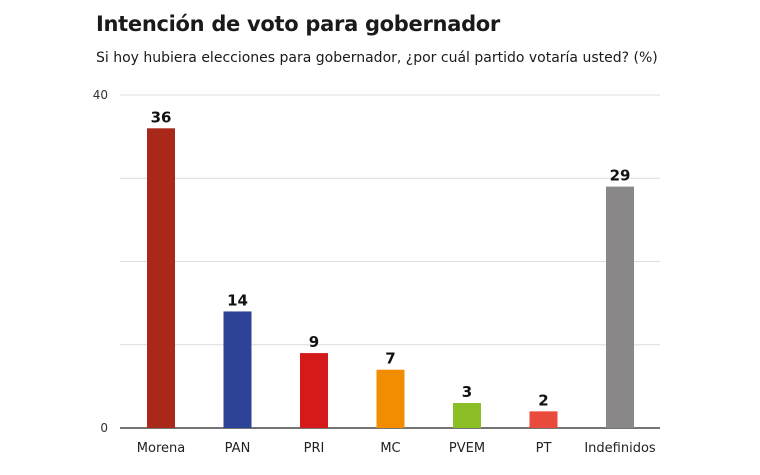 The image size is (760, 475). What do you see at coordinates (543, 400) in the screenshot?
I see `data-label: 2` at bounding box center [543, 400].